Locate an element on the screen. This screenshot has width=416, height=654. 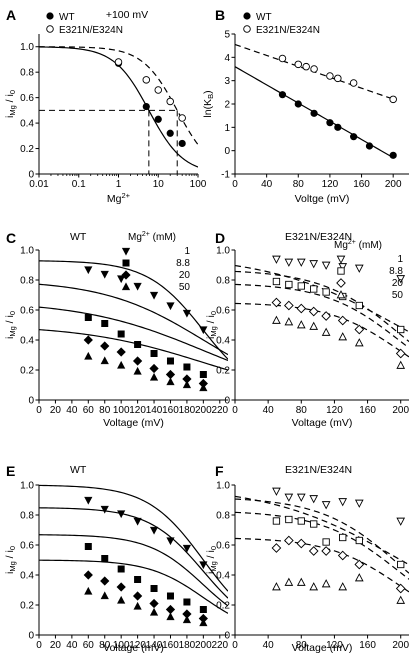
x-tick-label: 20 is located at coordinates (56, 645).